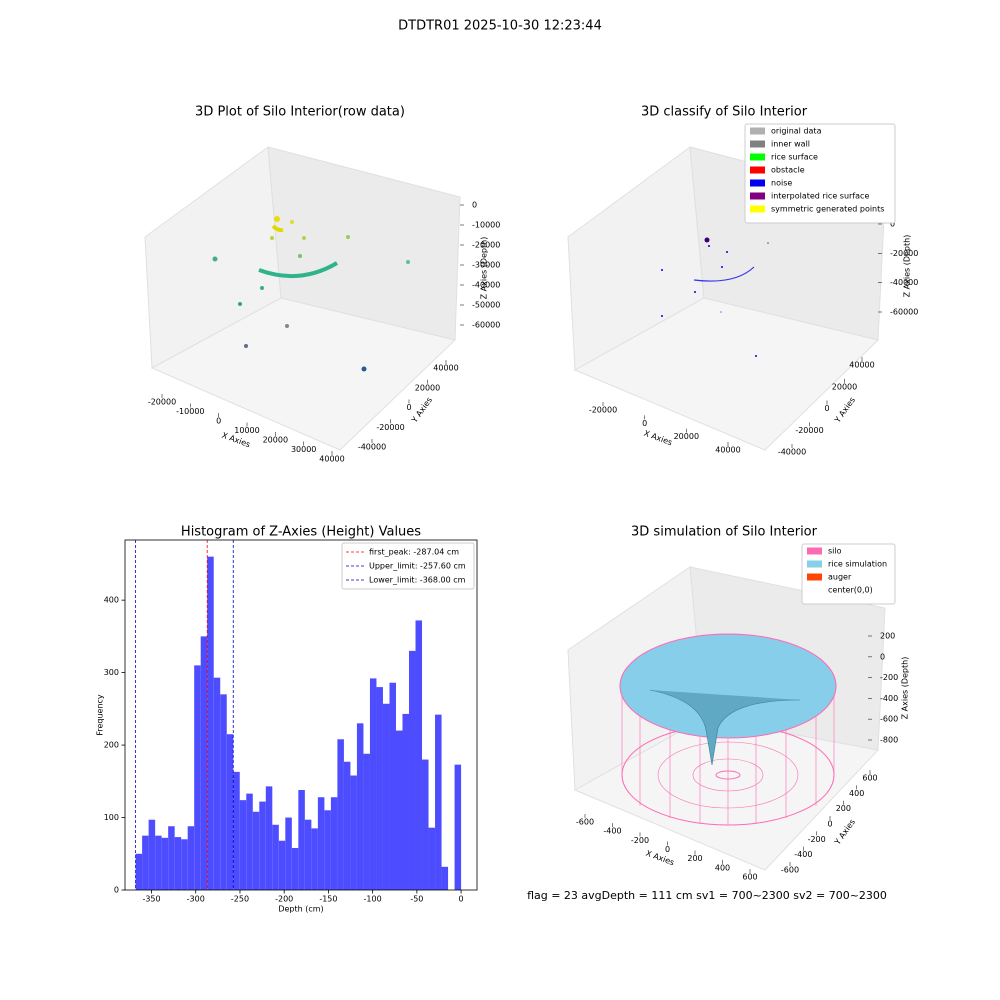 Image resolution: width=1000 pixels, height=1000 pixels. What do you see at coordinates (303, 449) in the screenshot?
I see `x-tick-label: 30000` at bounding box center [303, 449].